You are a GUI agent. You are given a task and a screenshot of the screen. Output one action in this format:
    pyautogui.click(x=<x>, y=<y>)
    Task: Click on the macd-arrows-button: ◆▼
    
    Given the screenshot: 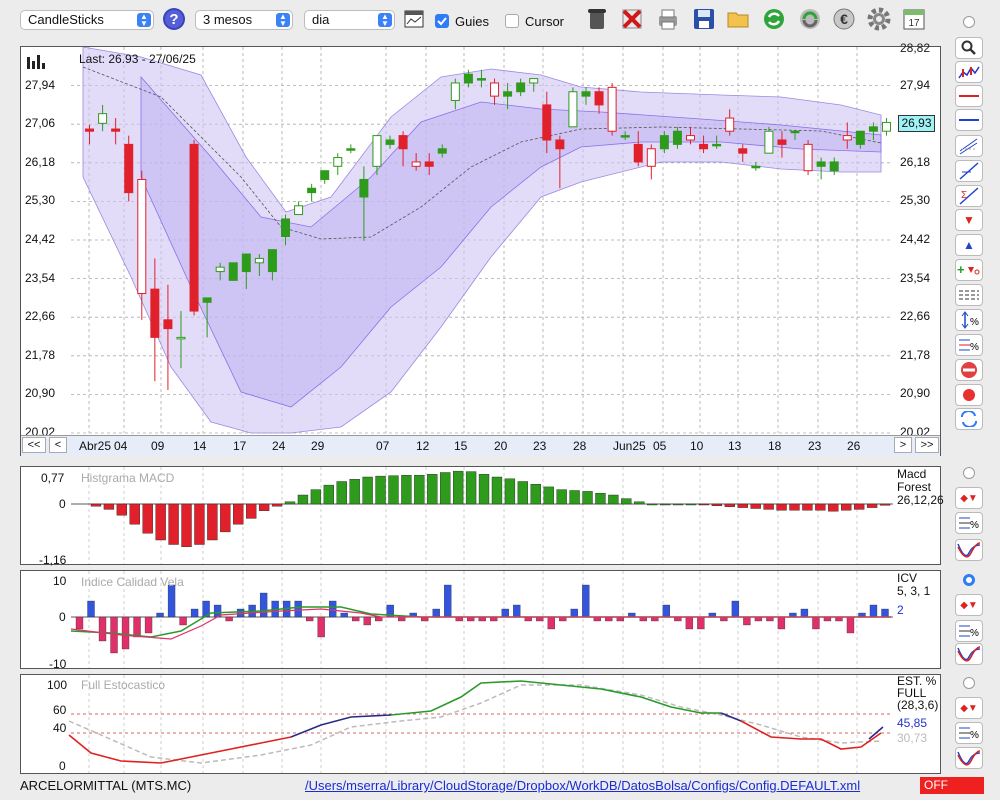 What is the action you would take?
    pyautogui.click(x=969, y=498)
    